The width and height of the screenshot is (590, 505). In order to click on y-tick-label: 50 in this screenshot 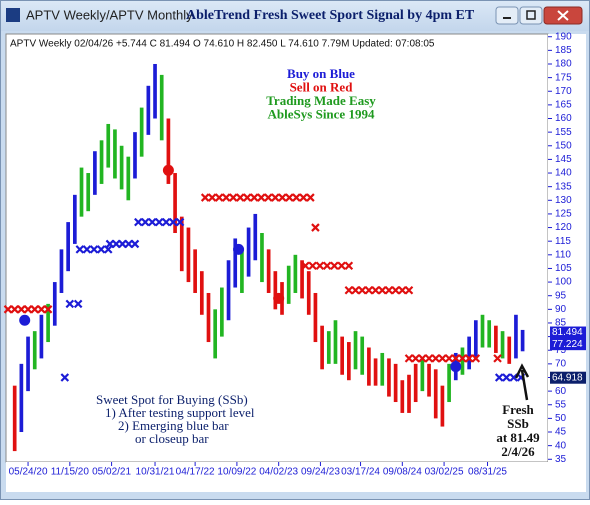, I will do `click(561, 418)`.